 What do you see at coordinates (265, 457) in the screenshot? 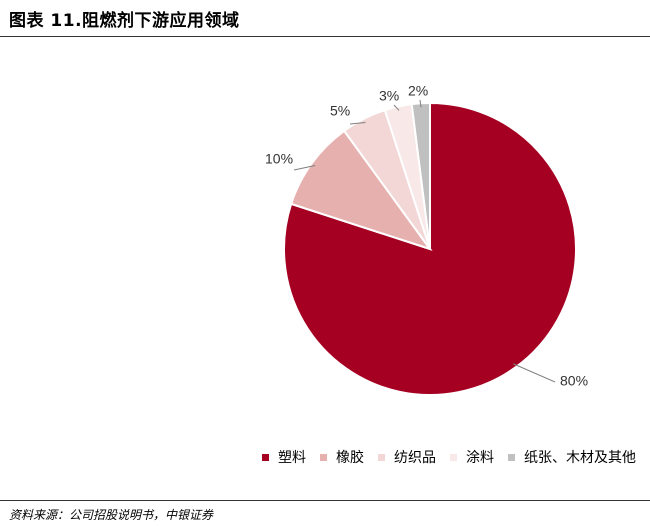
I see `legend-swatch-plastics` at bounding box center [265, 457].